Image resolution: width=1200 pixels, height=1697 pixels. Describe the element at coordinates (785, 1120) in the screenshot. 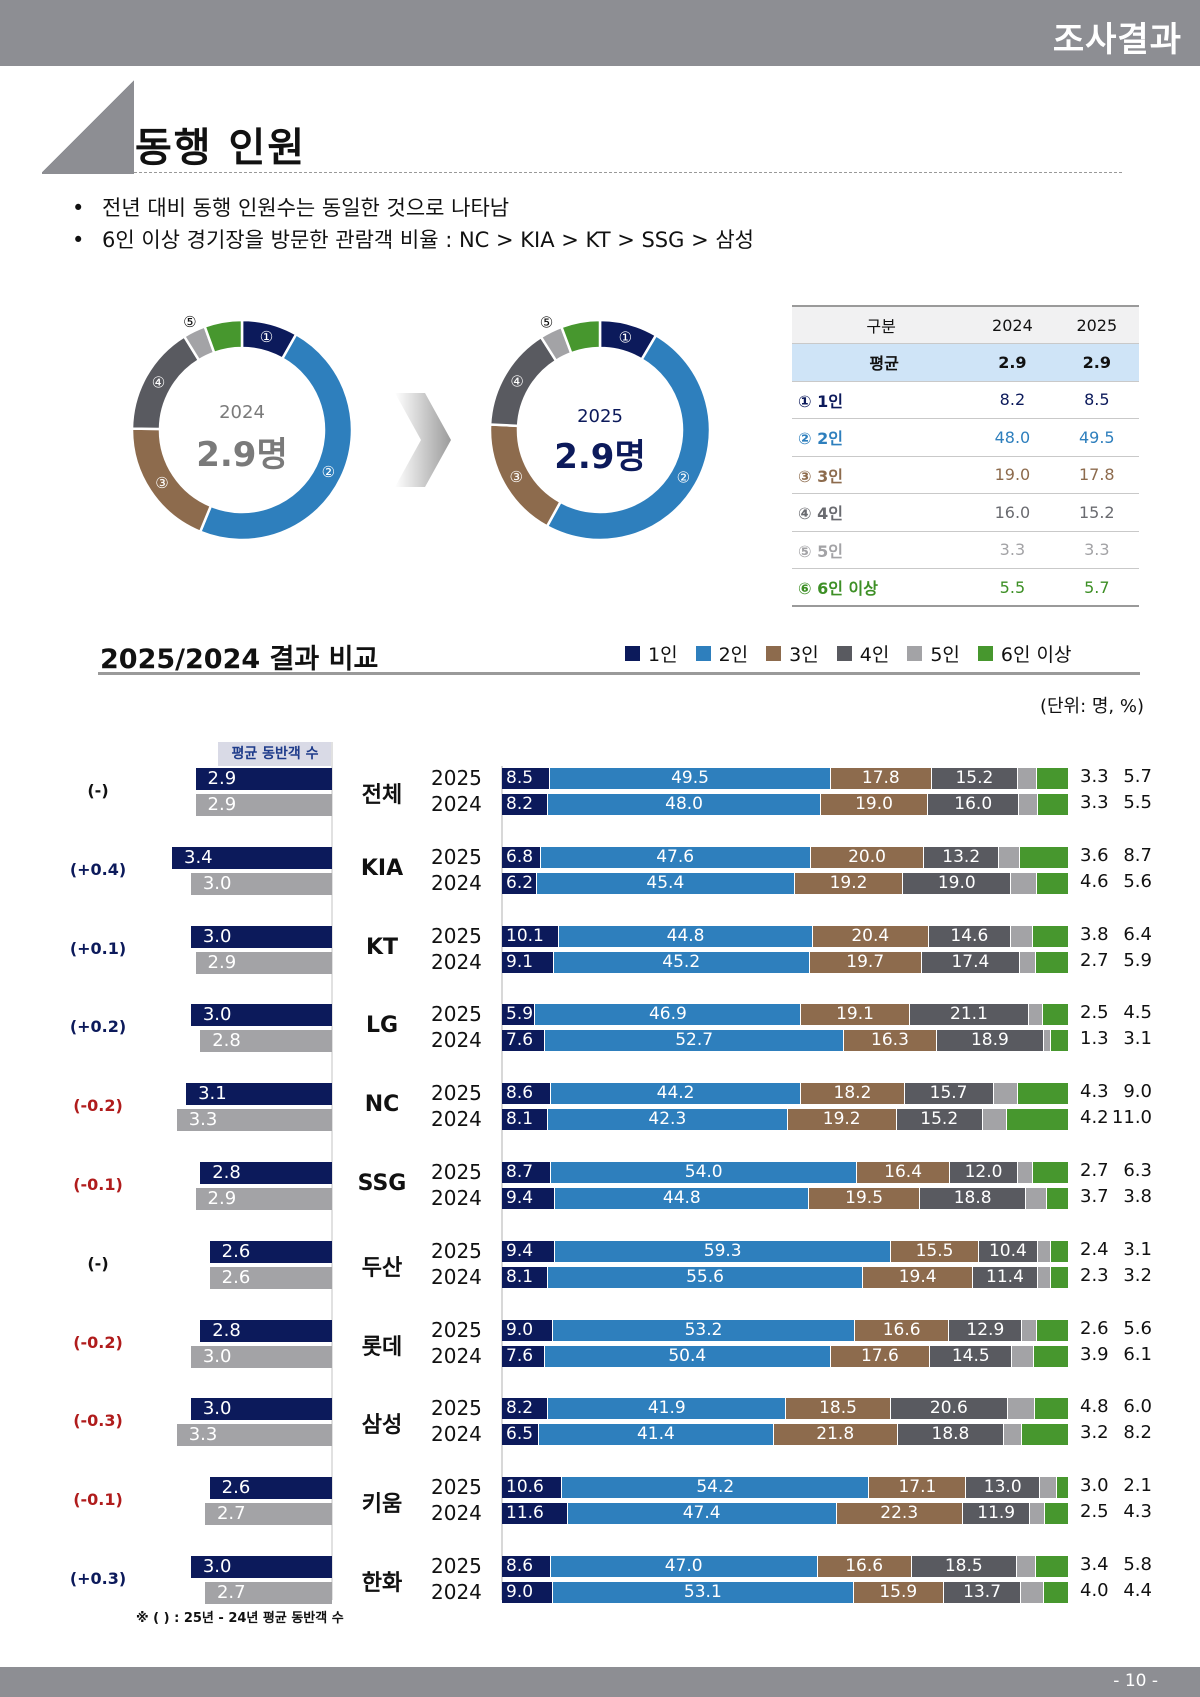

I see `stacked-bar-r2024: 8.1 42.3 19.2 15.2` at that location.